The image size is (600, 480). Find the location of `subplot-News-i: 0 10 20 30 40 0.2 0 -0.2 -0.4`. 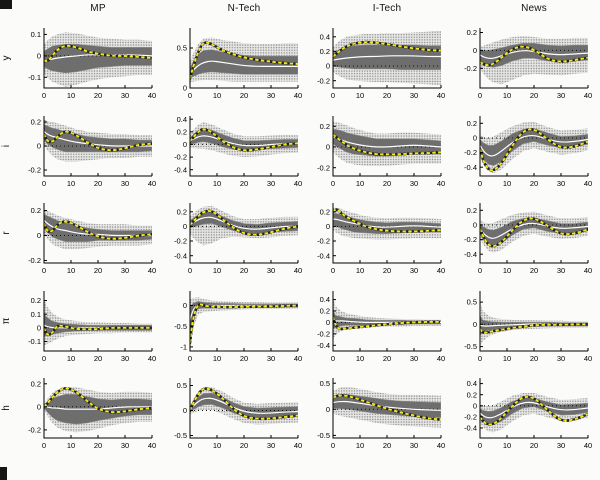

subplot-News-i: 0 10 20 30 40 0.2 0 -0.2 -0.4 is located at coordinates (528, 152).